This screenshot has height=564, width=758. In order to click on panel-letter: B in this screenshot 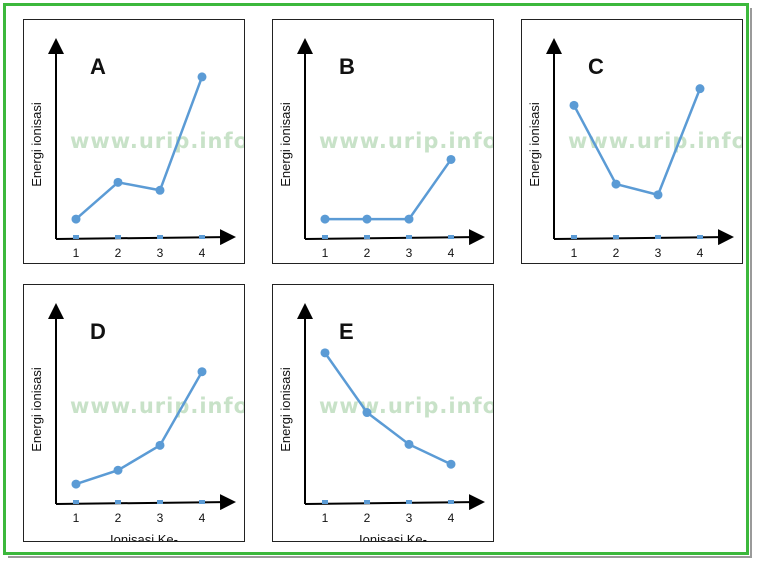, I will do `click(347, 66)`.